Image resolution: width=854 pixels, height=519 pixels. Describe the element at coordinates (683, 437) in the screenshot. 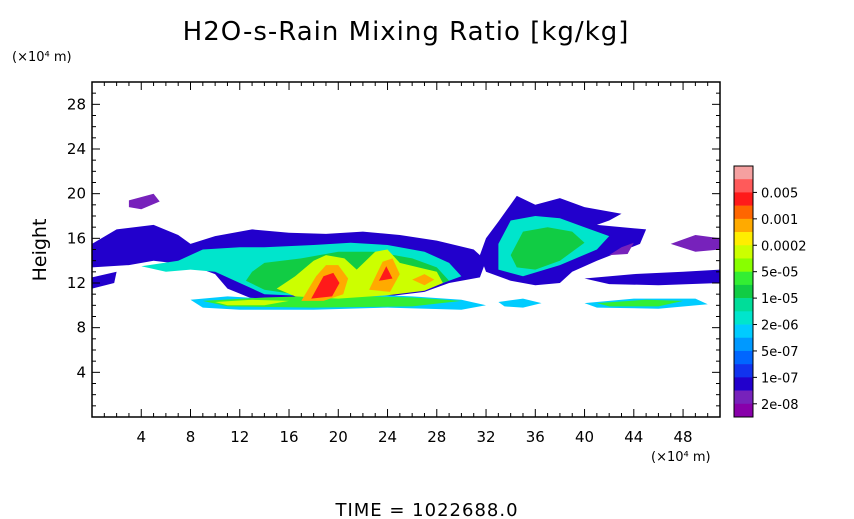

I see `x-tick-label: 48` at that location.